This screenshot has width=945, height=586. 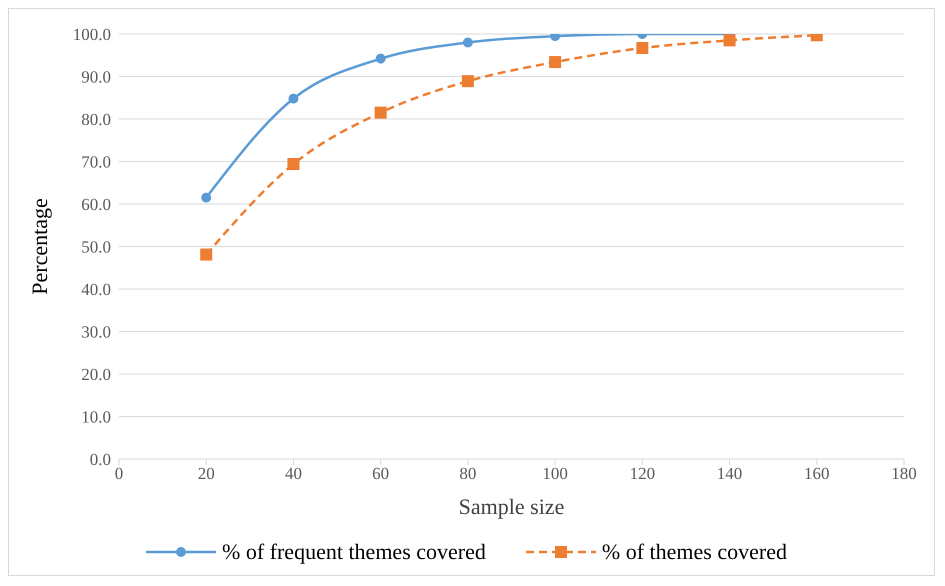 What do you see at coordinates (817, 474) in the screenshot?
I see `x-tick-label: 160` at bounding box center [817, 474].